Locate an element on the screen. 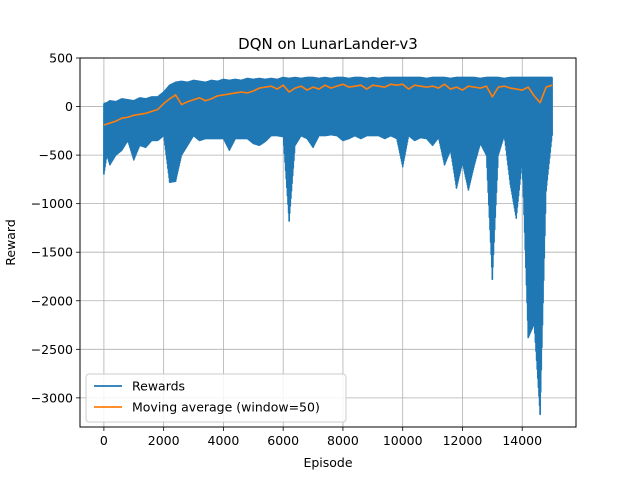 Image resolution: width=640 pixels, height=480 pixels. y-tick-label: 0 is located at coordinates (69, 106).